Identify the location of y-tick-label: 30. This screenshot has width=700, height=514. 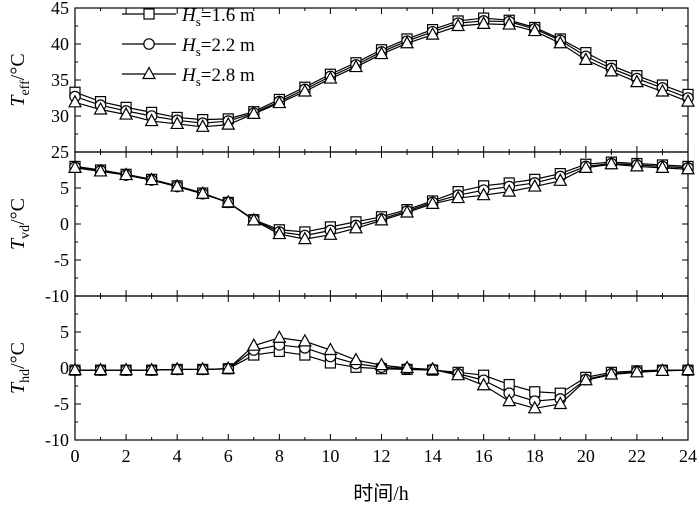
(60, 116).